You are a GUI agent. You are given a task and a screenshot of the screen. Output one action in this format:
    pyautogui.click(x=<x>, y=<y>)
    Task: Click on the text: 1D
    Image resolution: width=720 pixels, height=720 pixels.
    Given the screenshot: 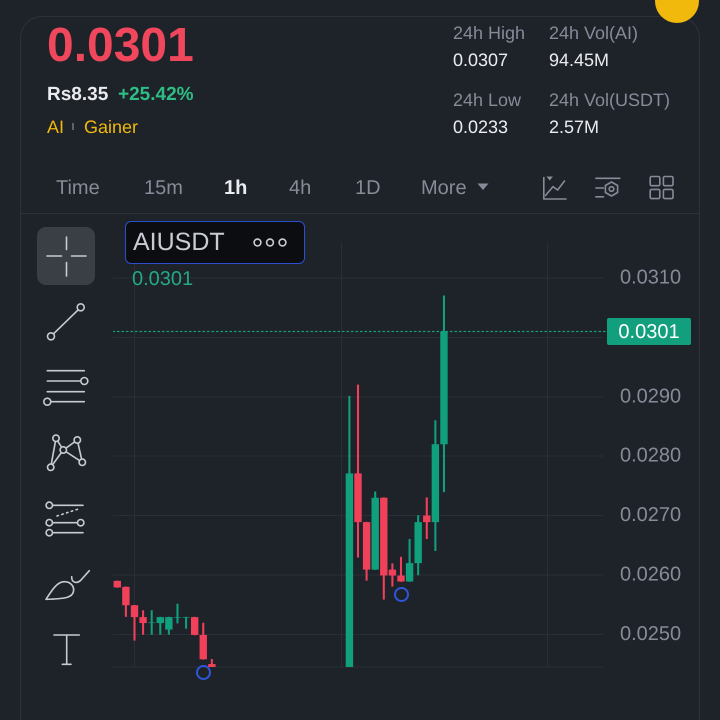 What is the action you would take?
    pyautogui.click(x=368, y=188)
    